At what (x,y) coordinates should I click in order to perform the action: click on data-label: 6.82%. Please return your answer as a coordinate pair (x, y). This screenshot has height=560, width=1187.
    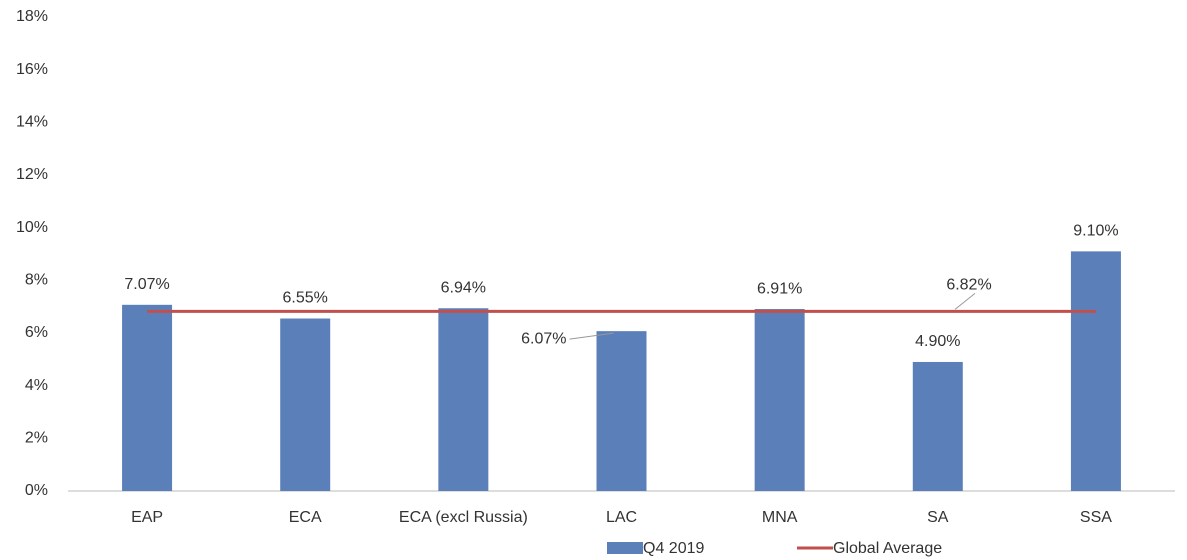
    Looking at the image, I should click on (968, 285).